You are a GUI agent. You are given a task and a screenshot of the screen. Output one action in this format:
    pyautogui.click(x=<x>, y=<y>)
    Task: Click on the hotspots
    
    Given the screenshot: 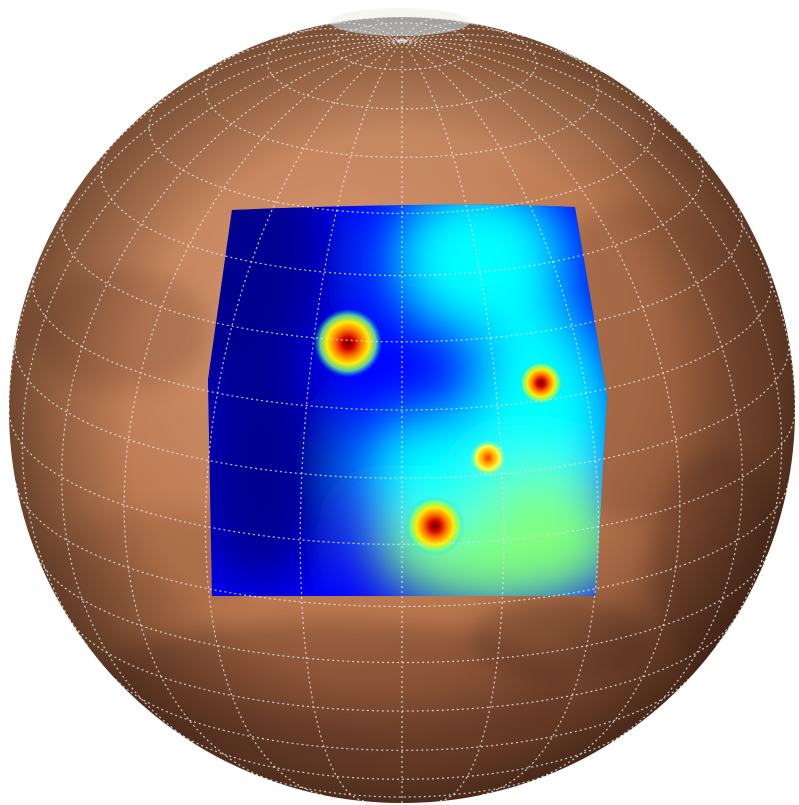 What is the action you would take?
    pyautogui.click(x=438, y=432)
    